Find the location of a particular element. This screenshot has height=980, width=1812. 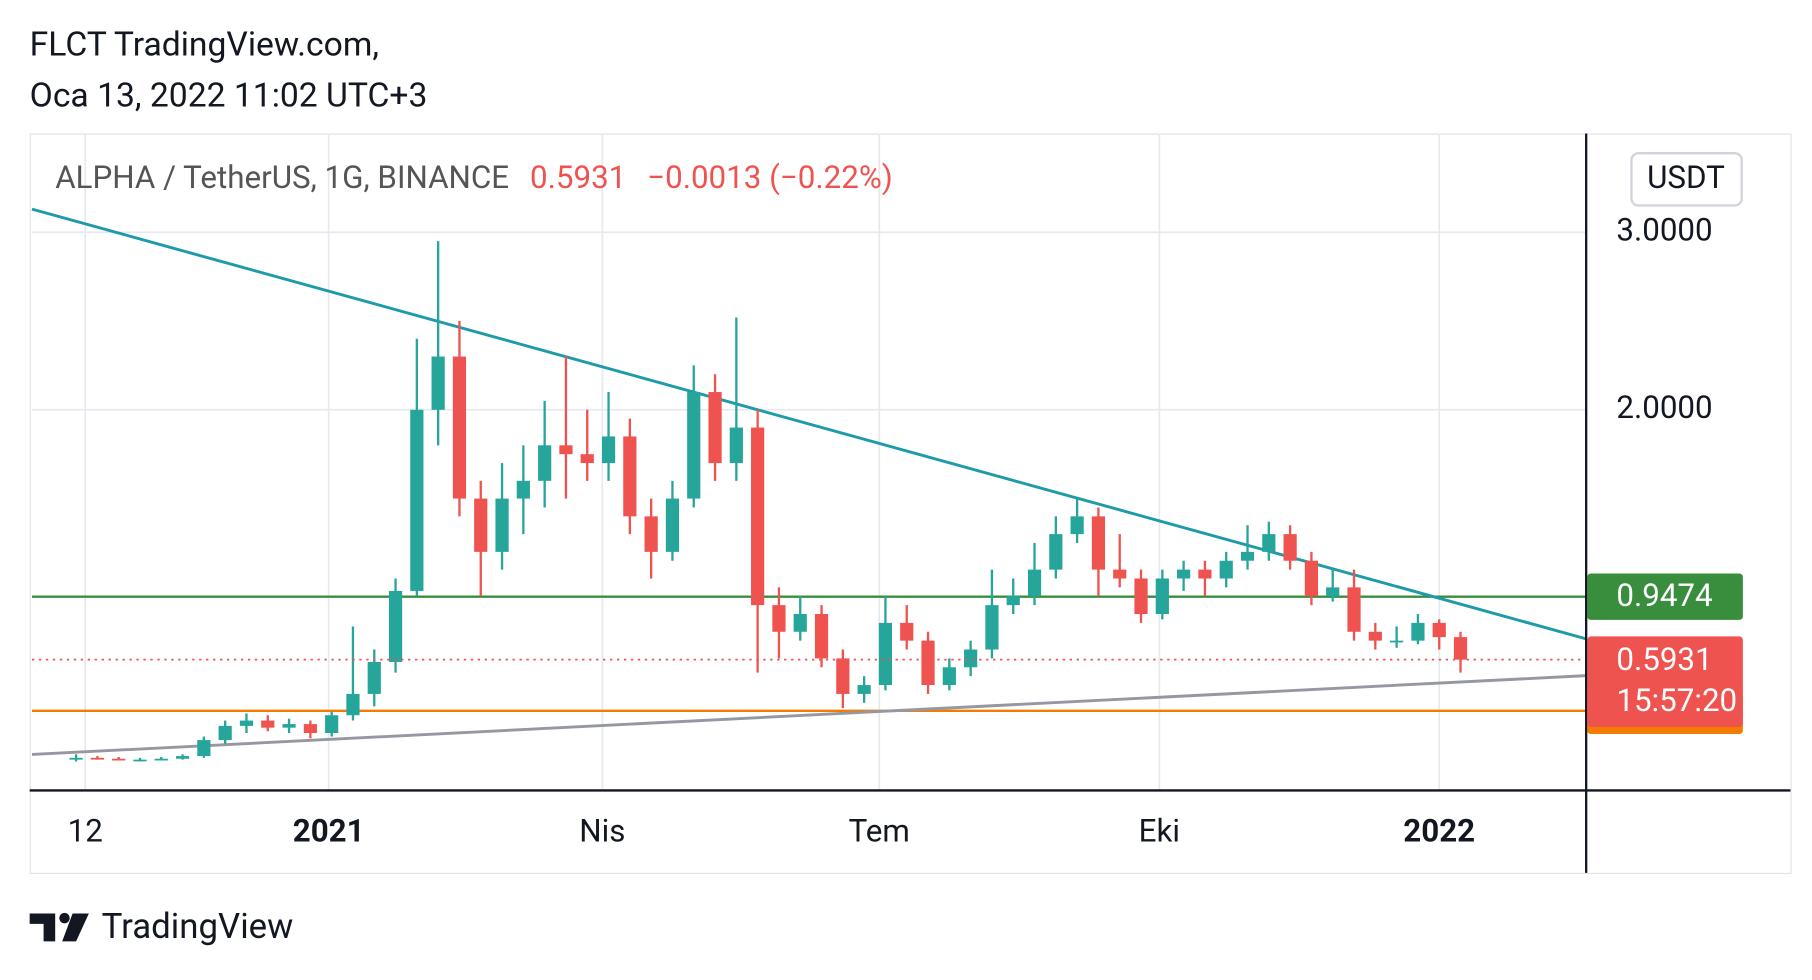

trend-line is located at coordinates (809, 715).